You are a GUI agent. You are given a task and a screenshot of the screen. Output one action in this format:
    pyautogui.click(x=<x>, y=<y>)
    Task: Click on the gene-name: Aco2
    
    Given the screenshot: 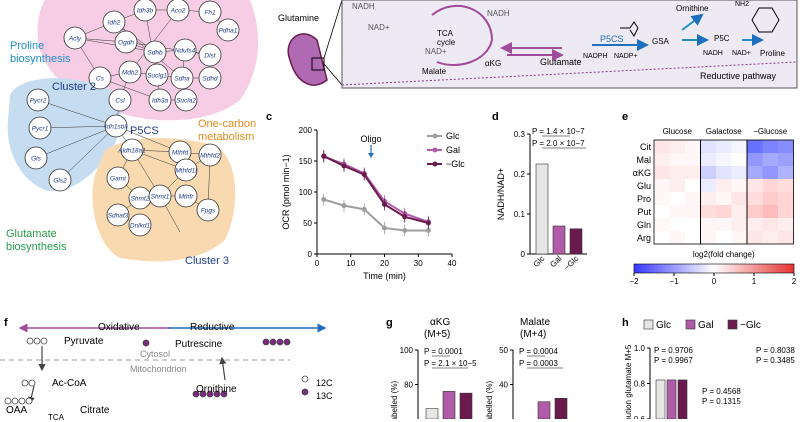 What is the action you would take?
    pyautogui.click(x=178, y=11)
    